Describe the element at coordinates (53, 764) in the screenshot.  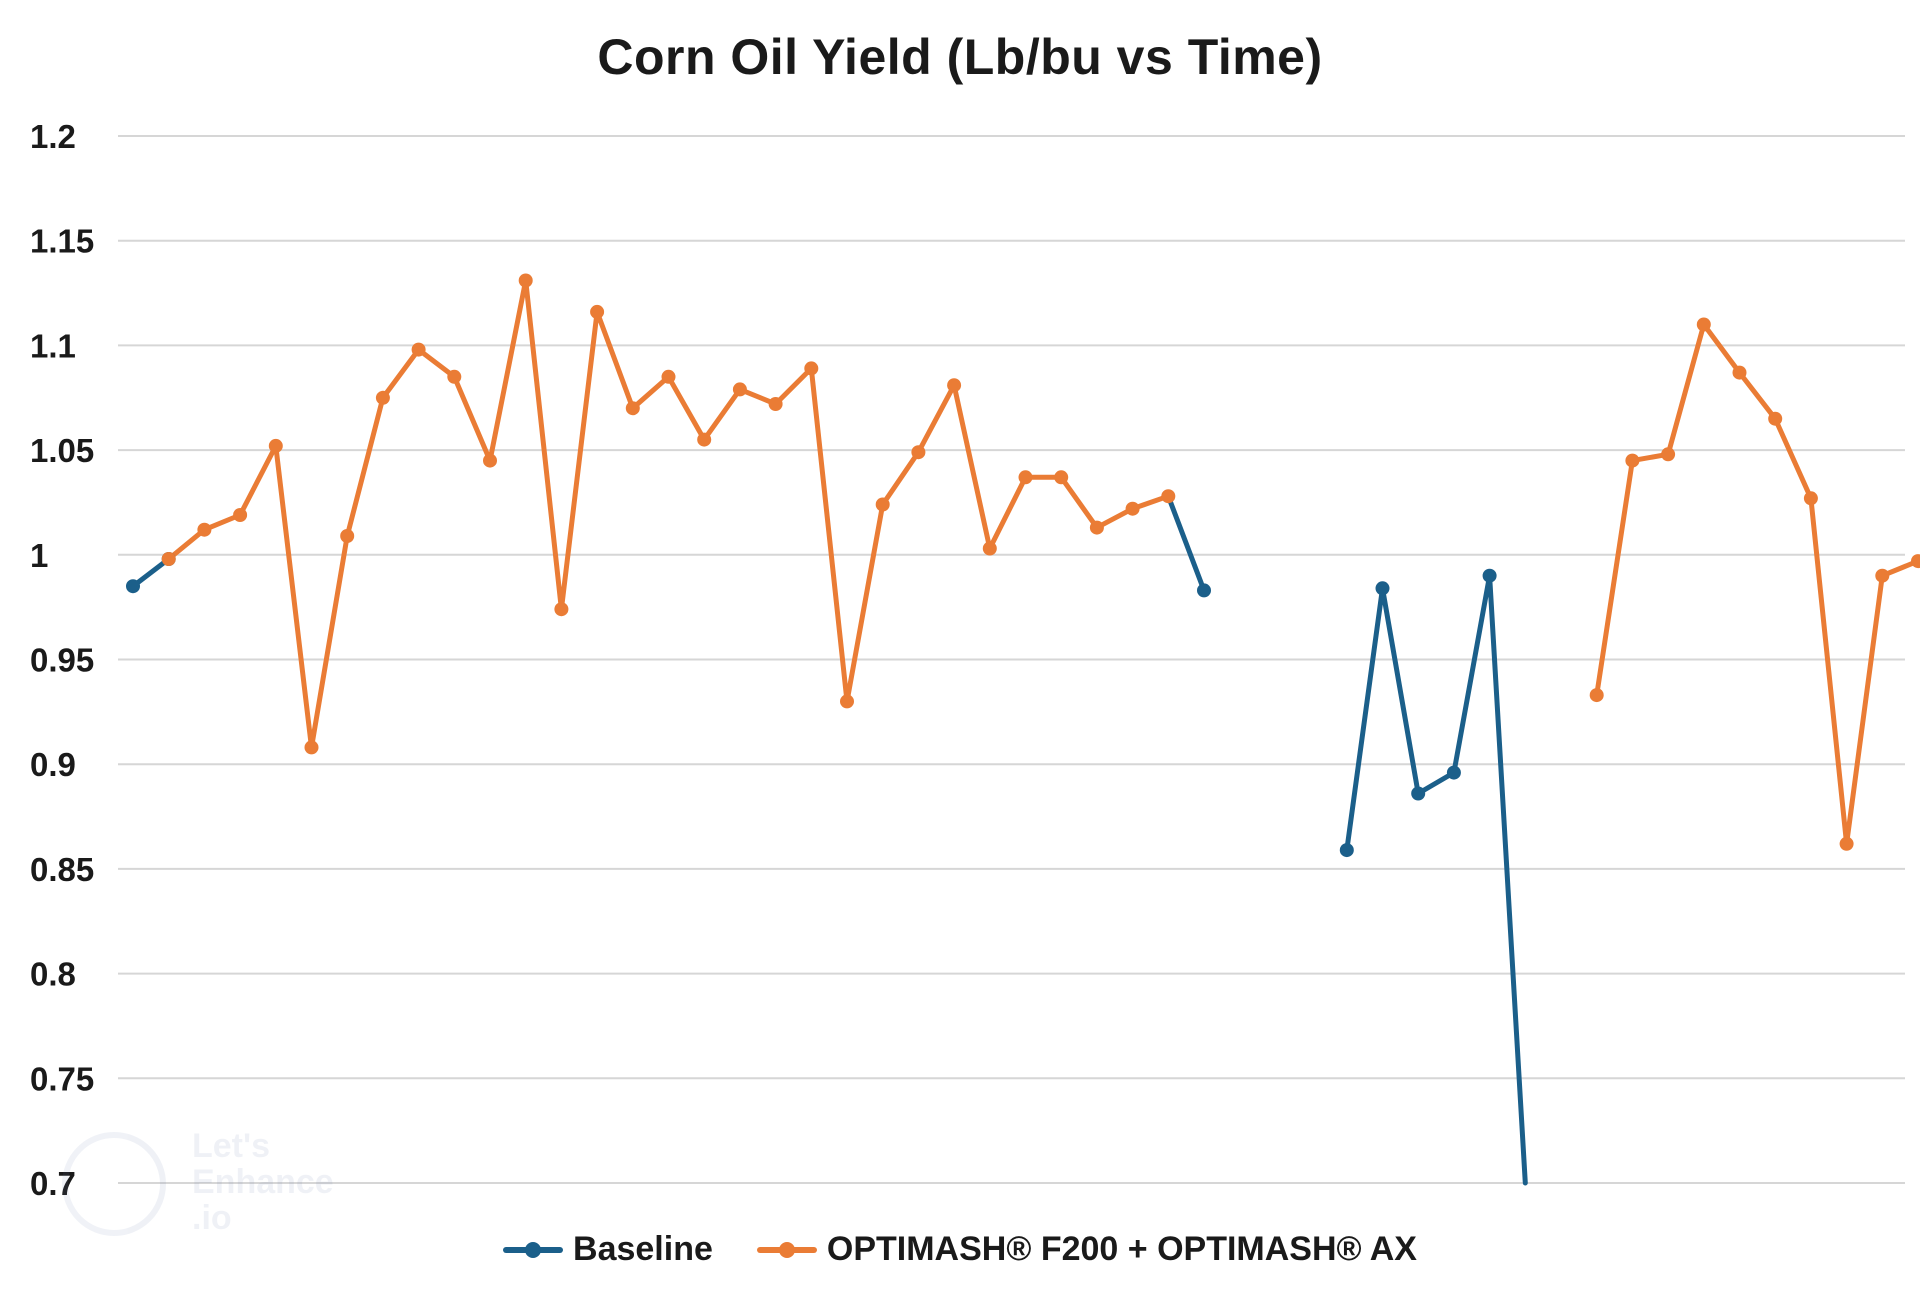
I see `y-tick-label-6: 0.9` at that location.